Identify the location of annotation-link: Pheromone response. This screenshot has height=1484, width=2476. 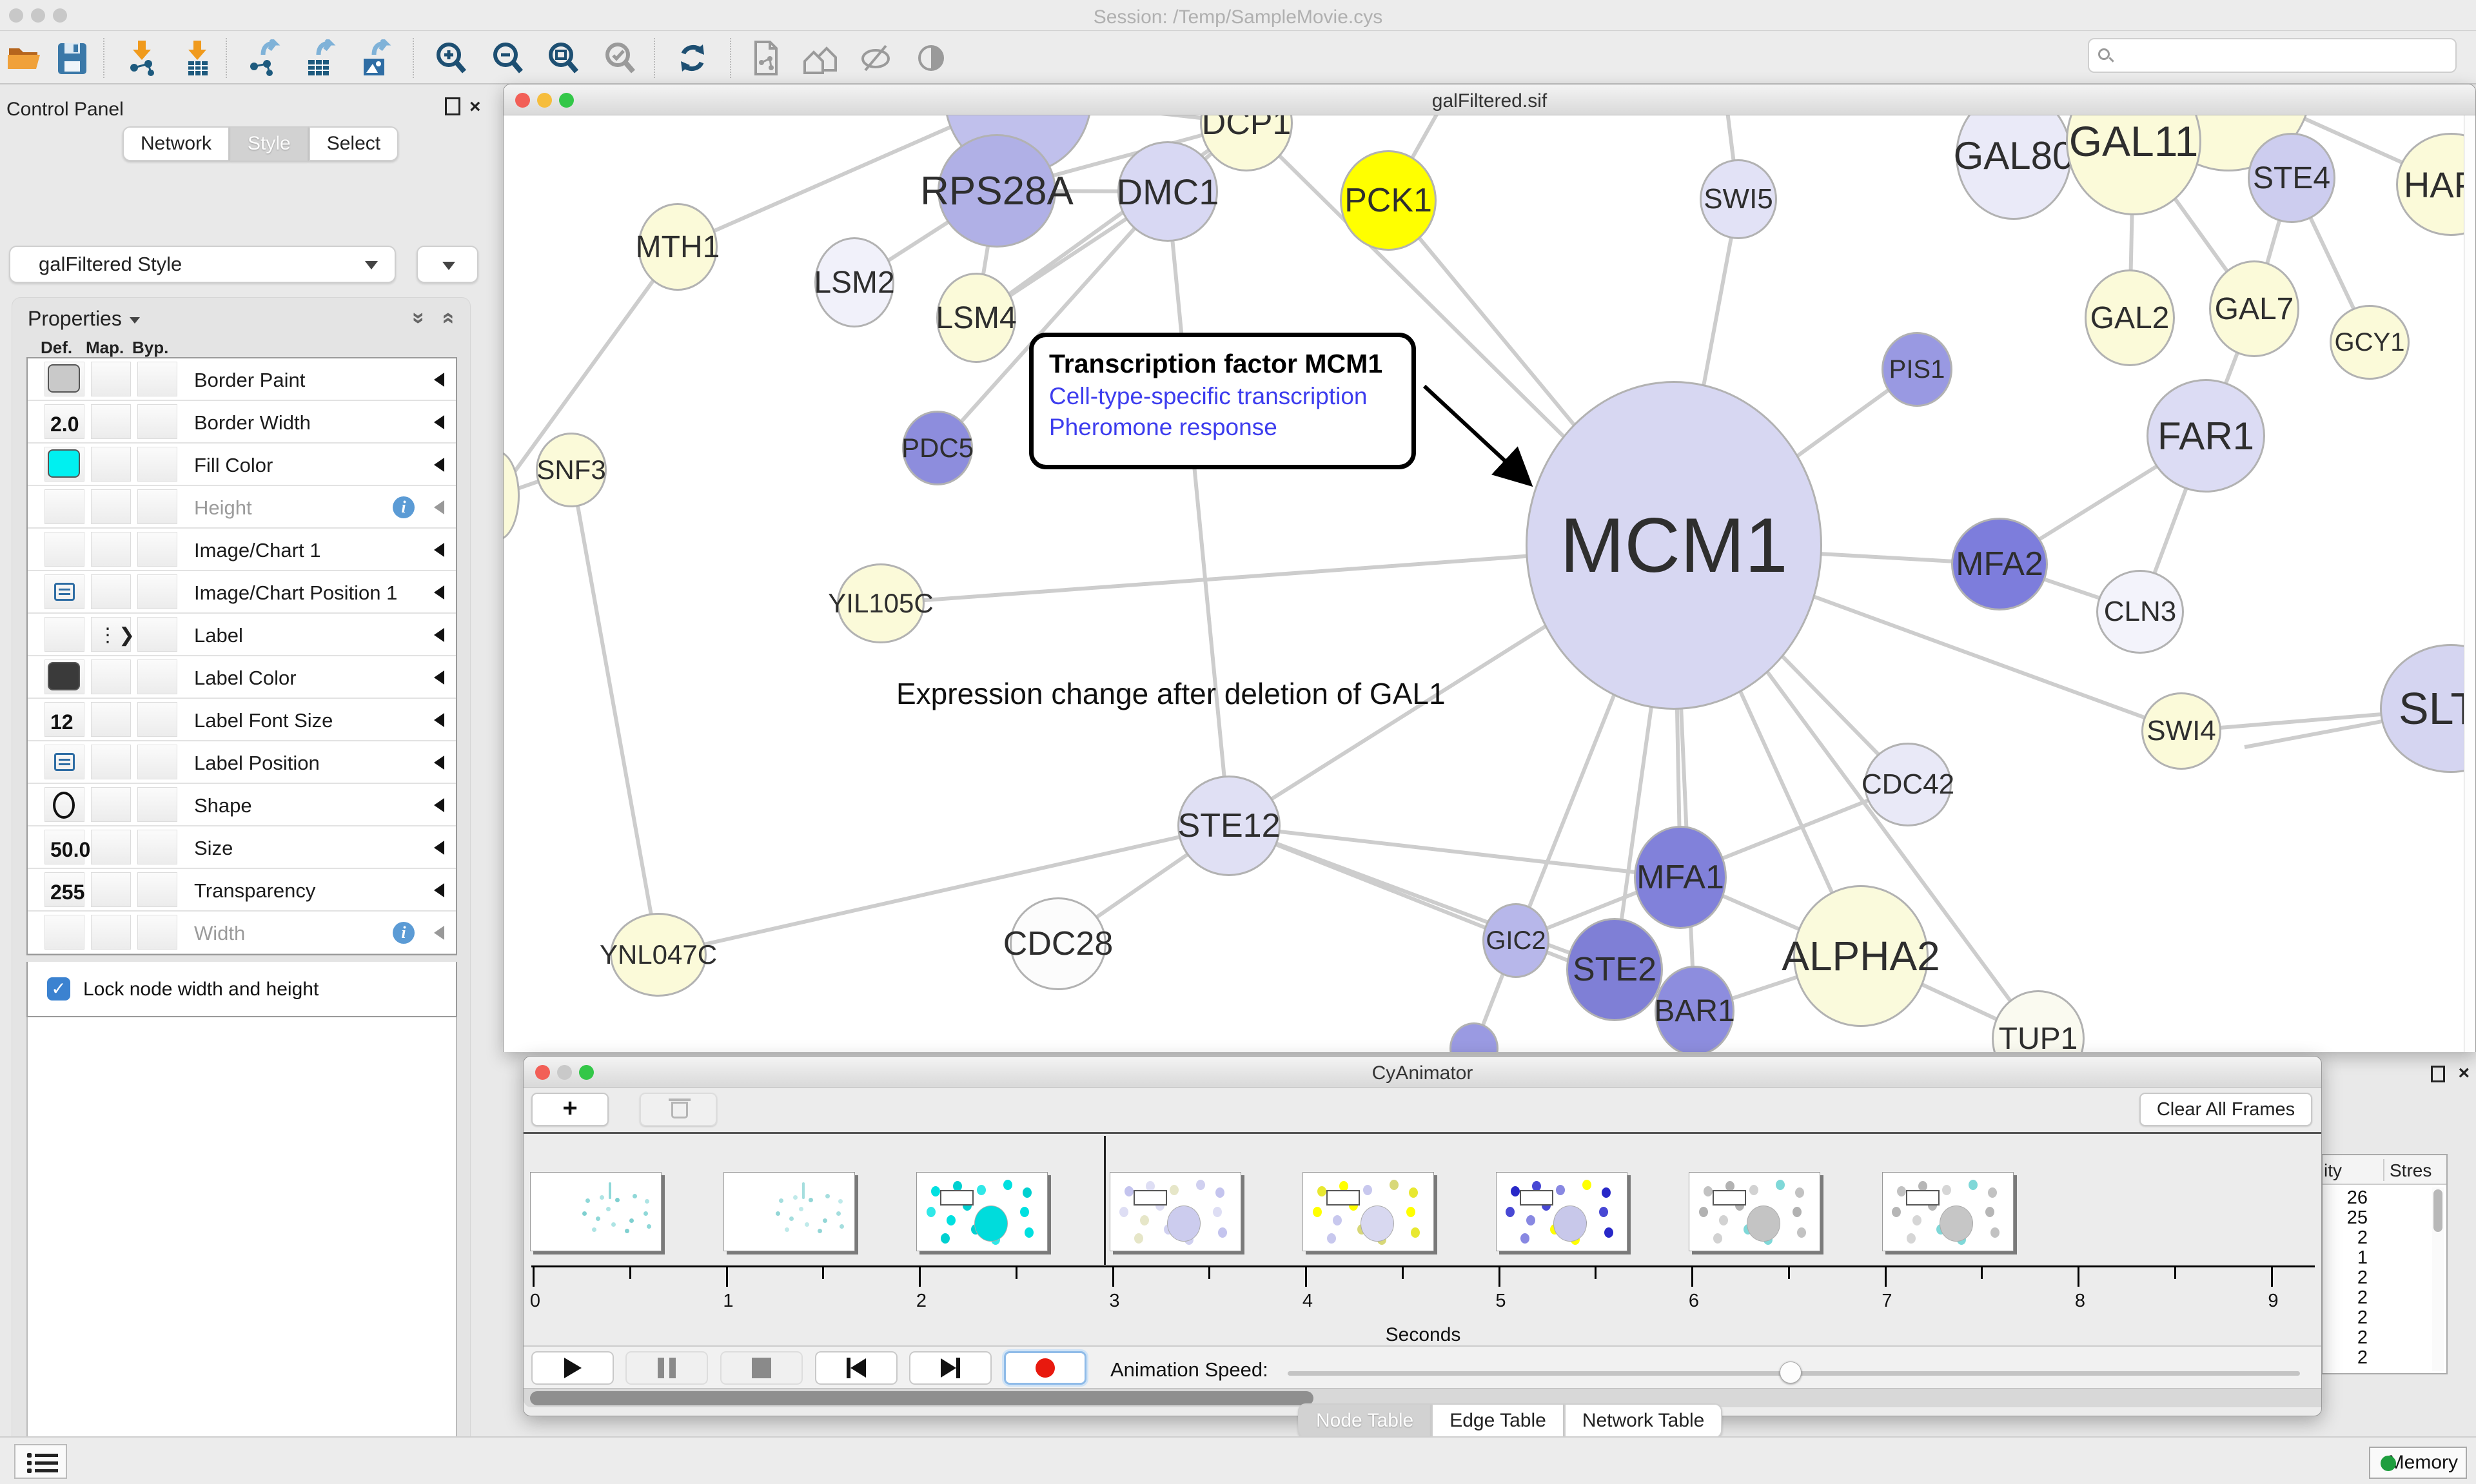
(1163, 427).